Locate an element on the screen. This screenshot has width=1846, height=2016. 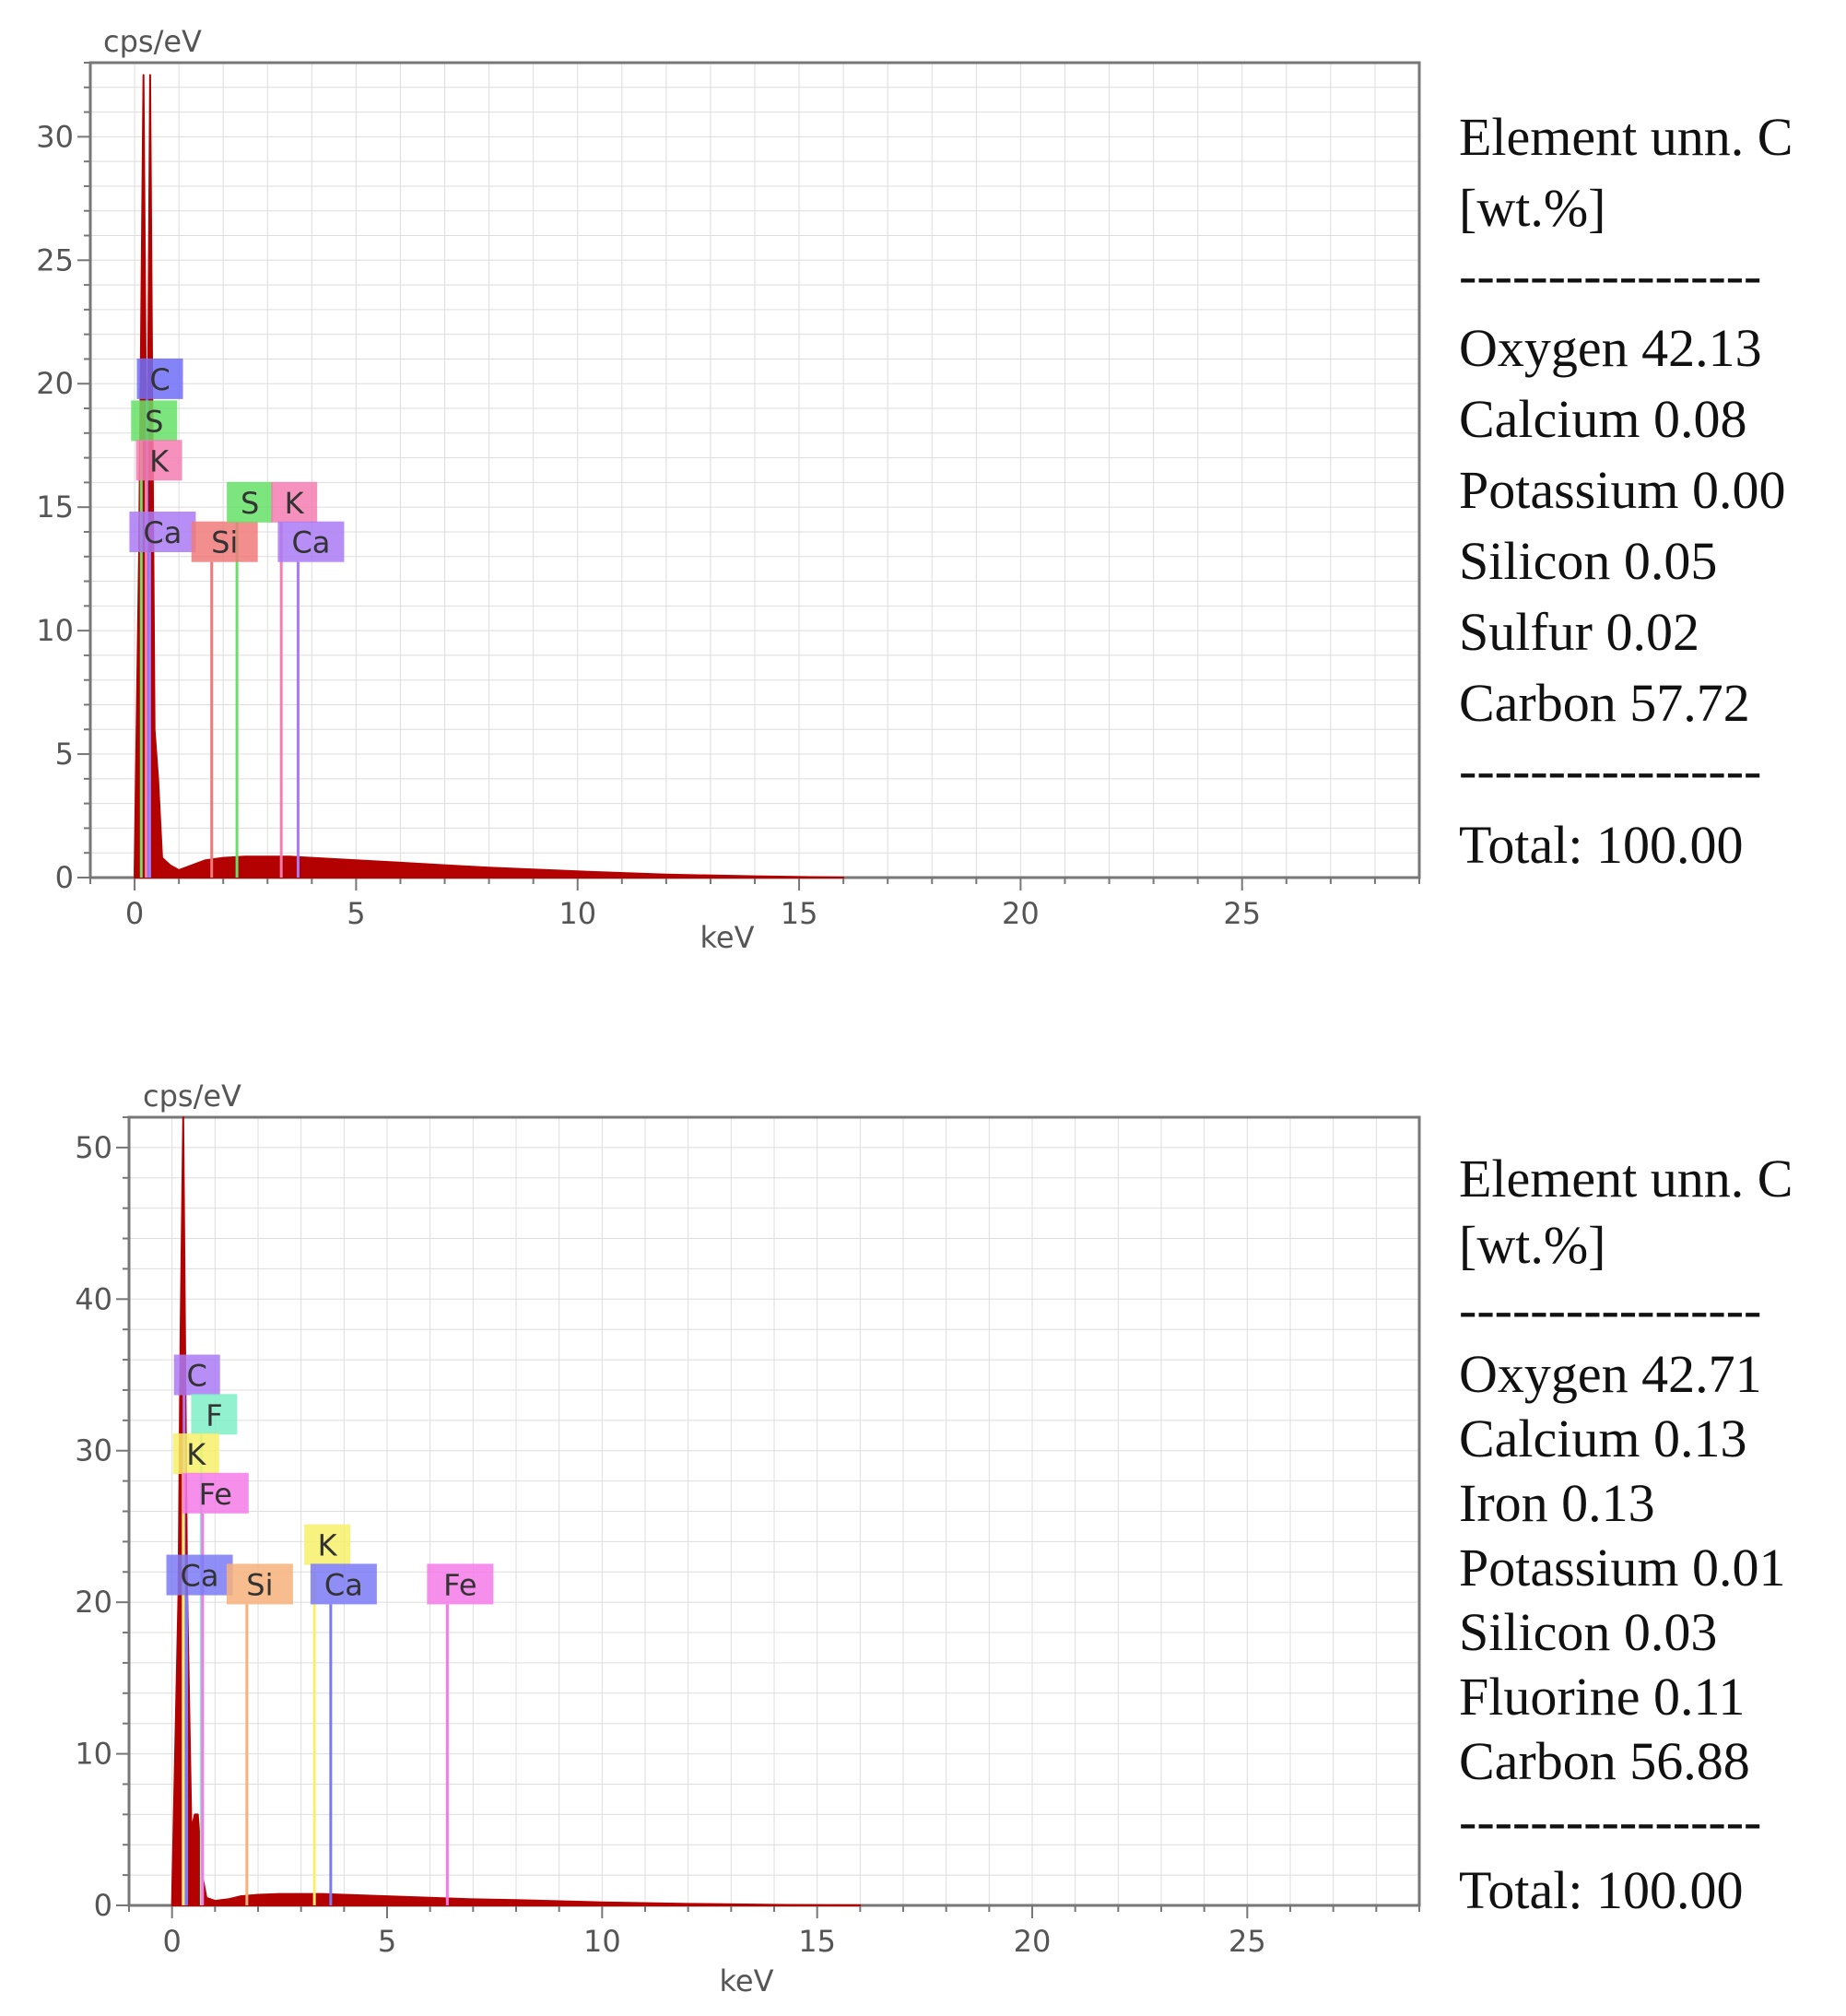
table-row: Fluorine 0.11 is located at coordinates (1602, 1697).